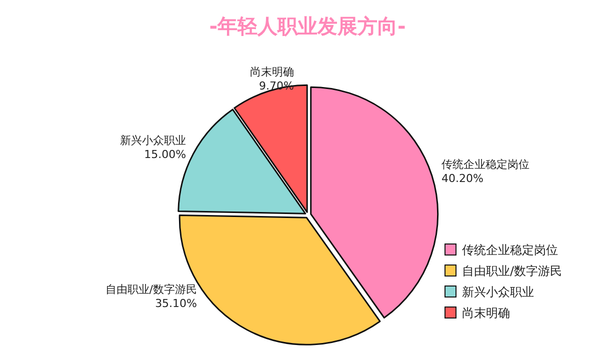 The height and width of the screenshot is (359, 615). Describe the element at coordinates (512, 271) in the screenshot. I see `legend-label: 自由职业/数字游民` at that location.